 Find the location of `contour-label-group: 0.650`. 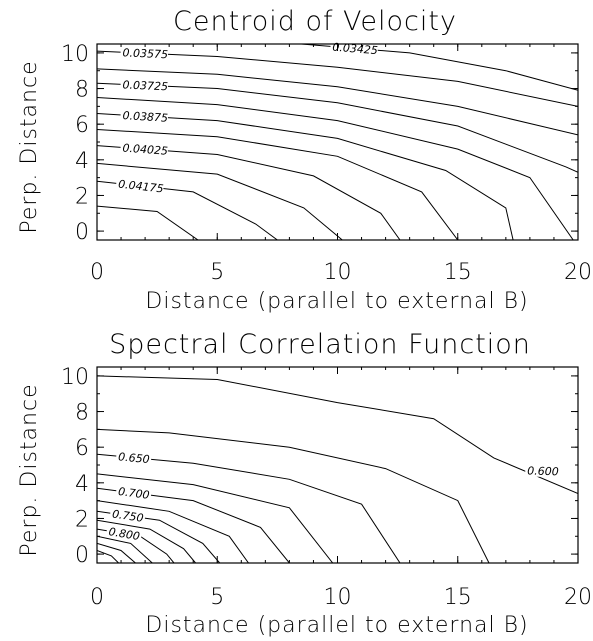

contour-label-group: 0.650 is located at coordinates (133, 458).